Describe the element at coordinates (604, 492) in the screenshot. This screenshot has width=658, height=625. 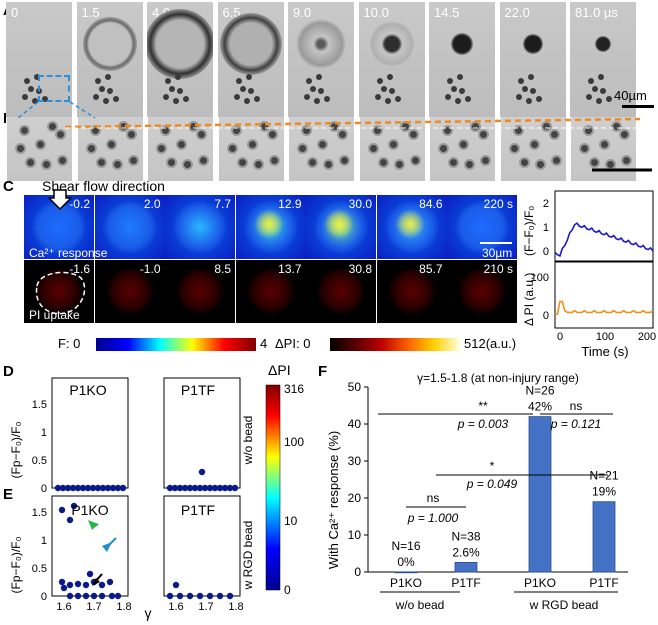
I see `bar-value-3: 19%` at that location.